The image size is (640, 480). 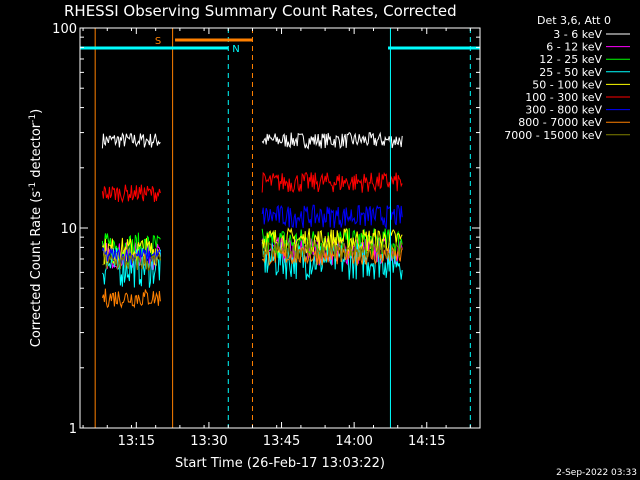 I want to click on plot-timestamp: 2-Sep-2022 03:33, so click(x=596, y=473).